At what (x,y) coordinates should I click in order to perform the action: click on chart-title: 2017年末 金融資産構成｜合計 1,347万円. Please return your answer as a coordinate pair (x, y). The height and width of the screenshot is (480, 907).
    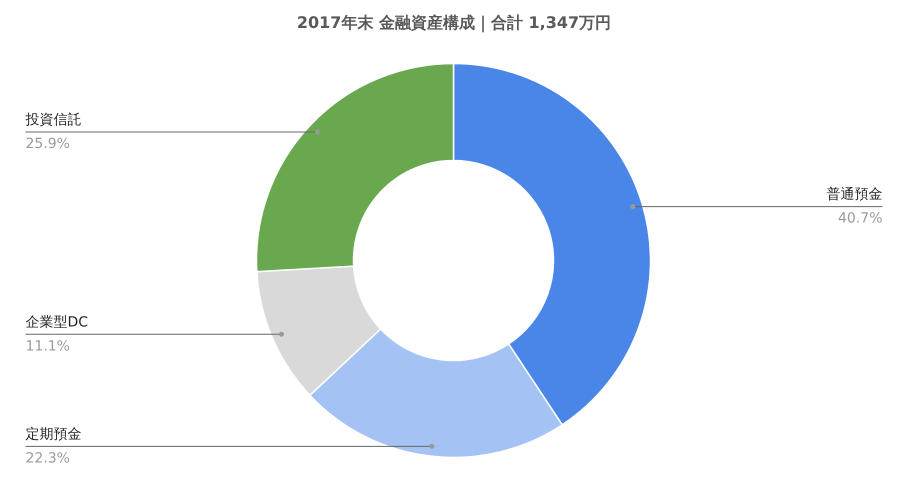
    Looking at the image, I should click on (454, 23).